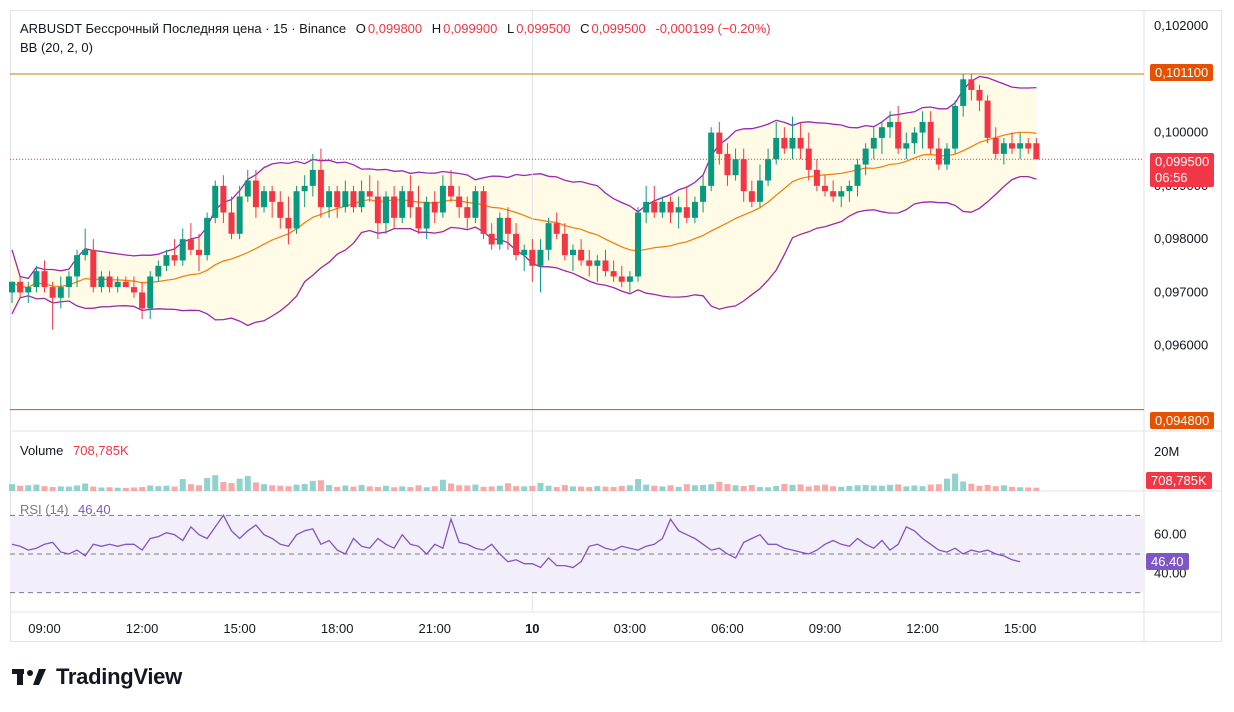 The height and width of the screenshot is (712, 1234). Describe the element at coordinates (511, 28) in the screenshot. I see `low-label: L` at that location.